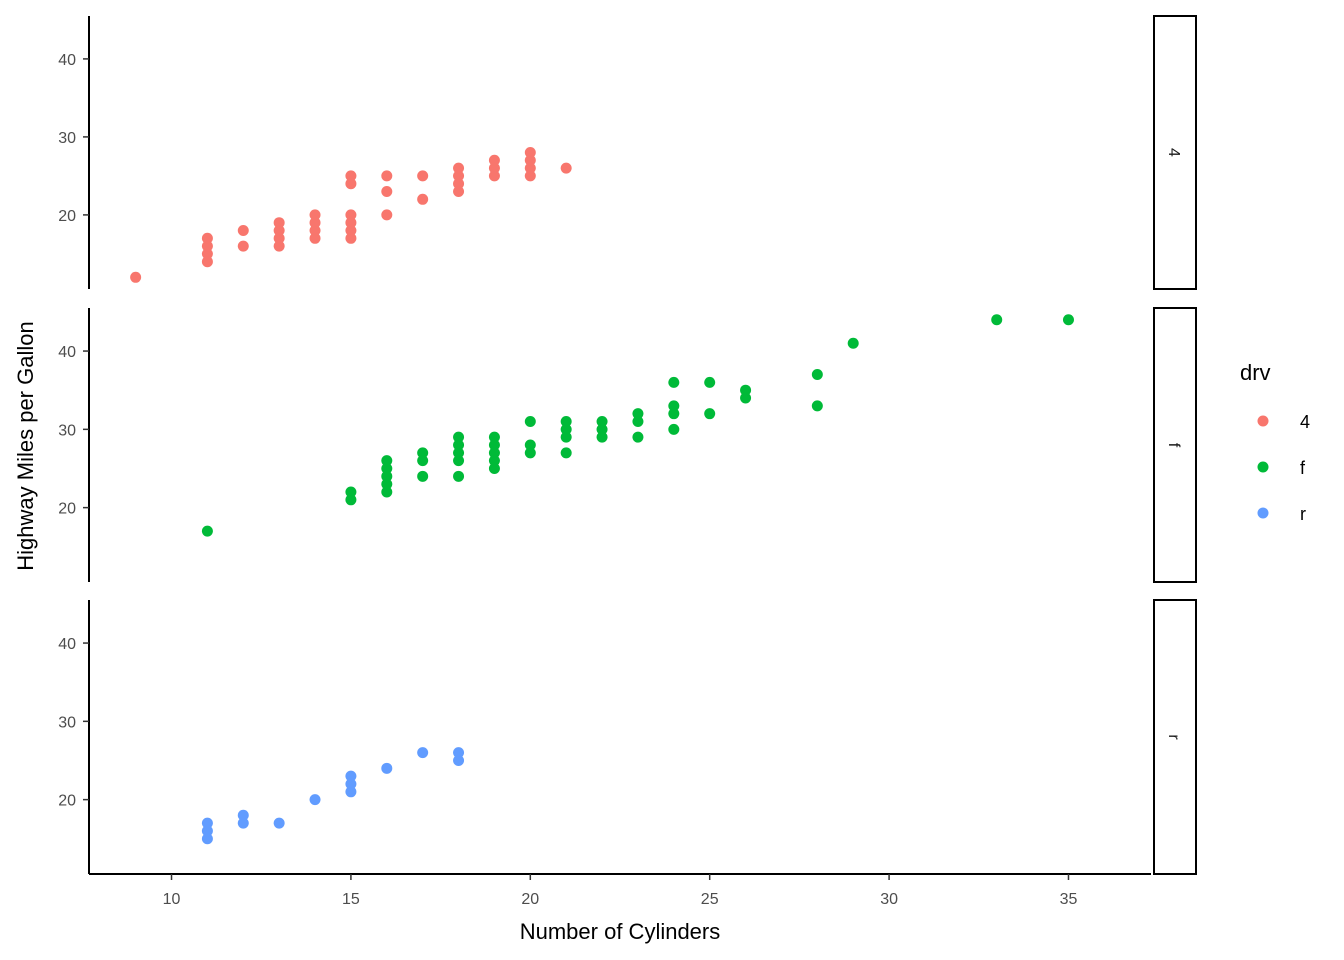 Image resolution: width=1344 pixels, height=960 pixels. What do you see at coordinates (530, 899) in the screenshot?
I see `x-tick-label: 20` at bounding box center [530, 899].